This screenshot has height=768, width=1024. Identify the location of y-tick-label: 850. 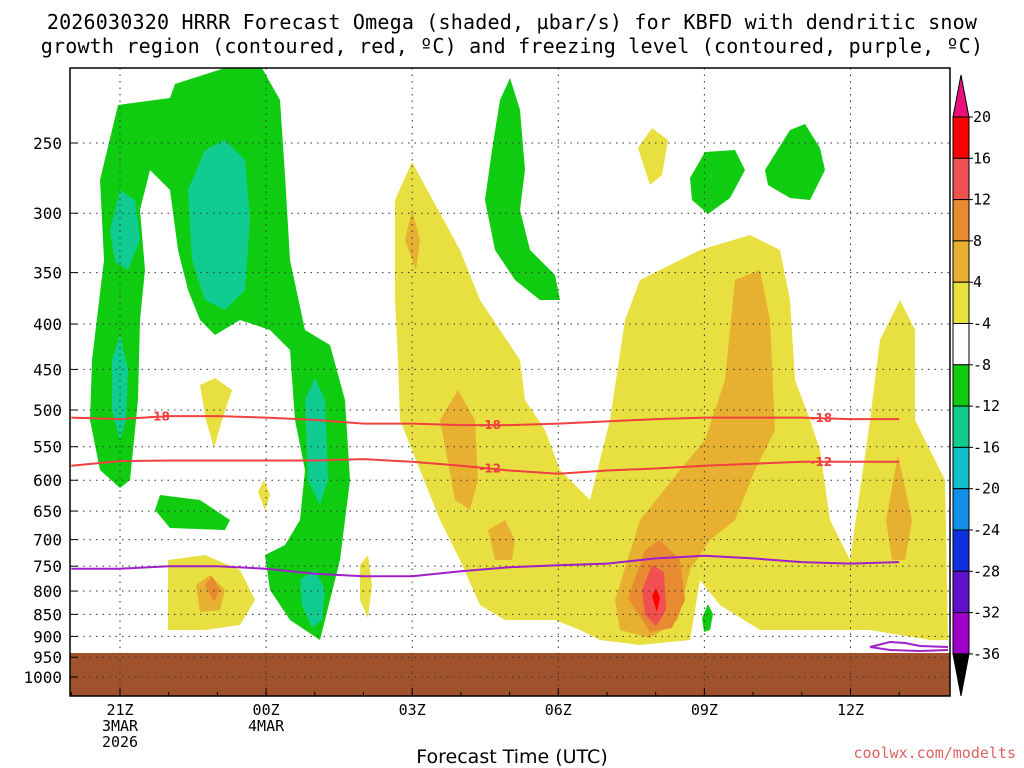
(47, 614).